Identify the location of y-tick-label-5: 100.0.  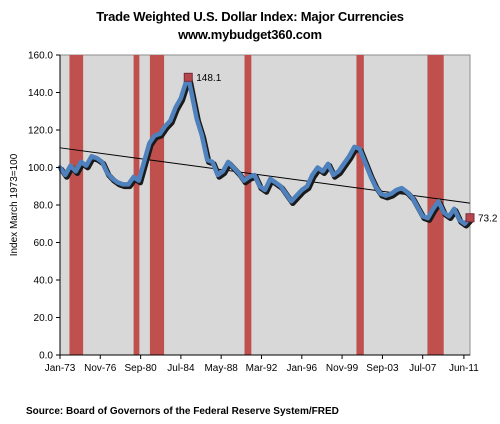
(40, 168).